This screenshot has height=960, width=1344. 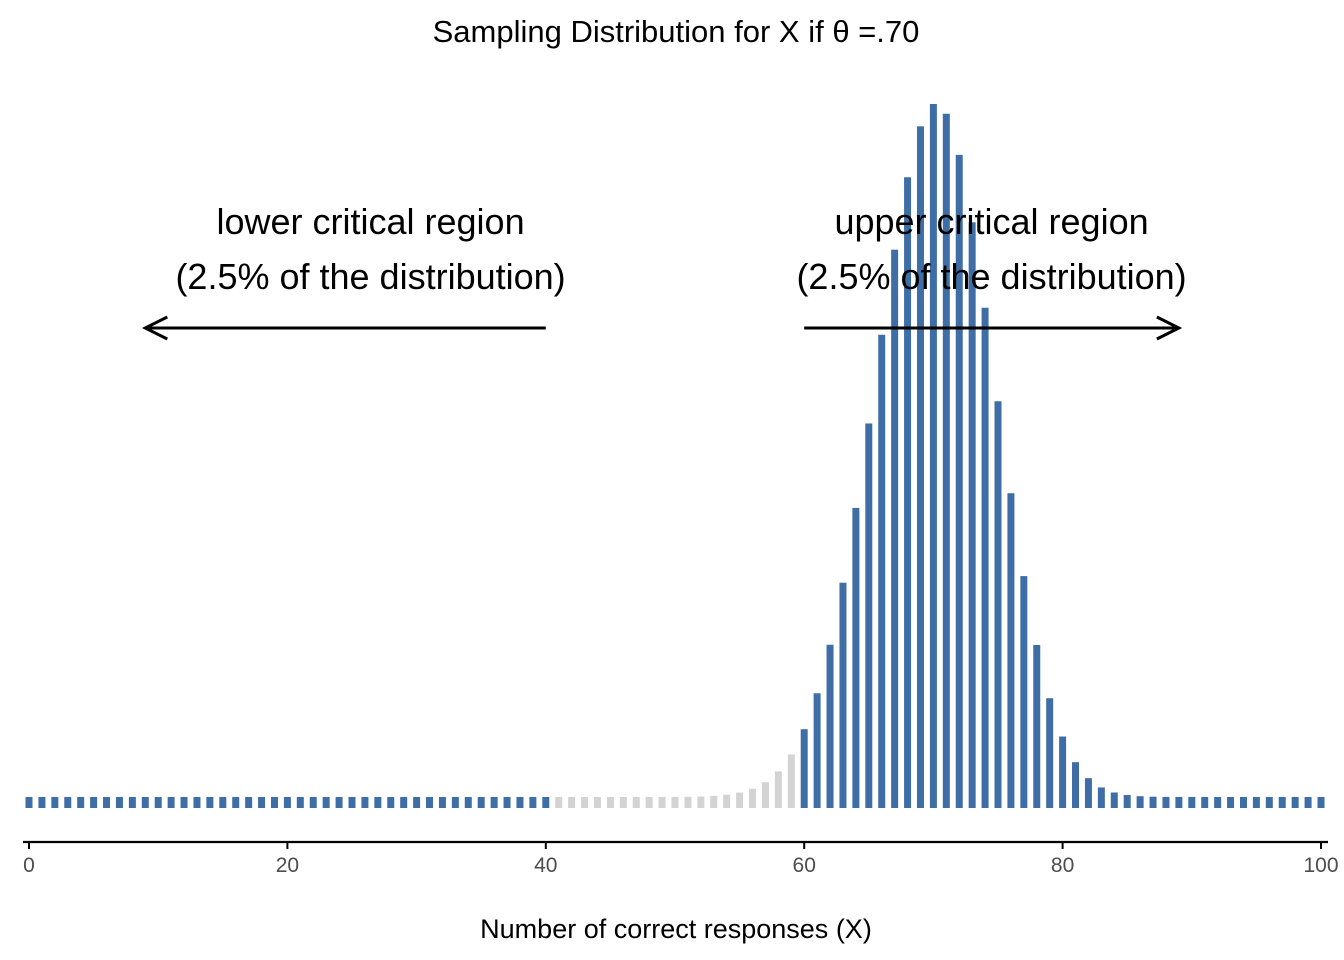 I want to click on x-tick-label-20: 20, so click(x=287, y=865).